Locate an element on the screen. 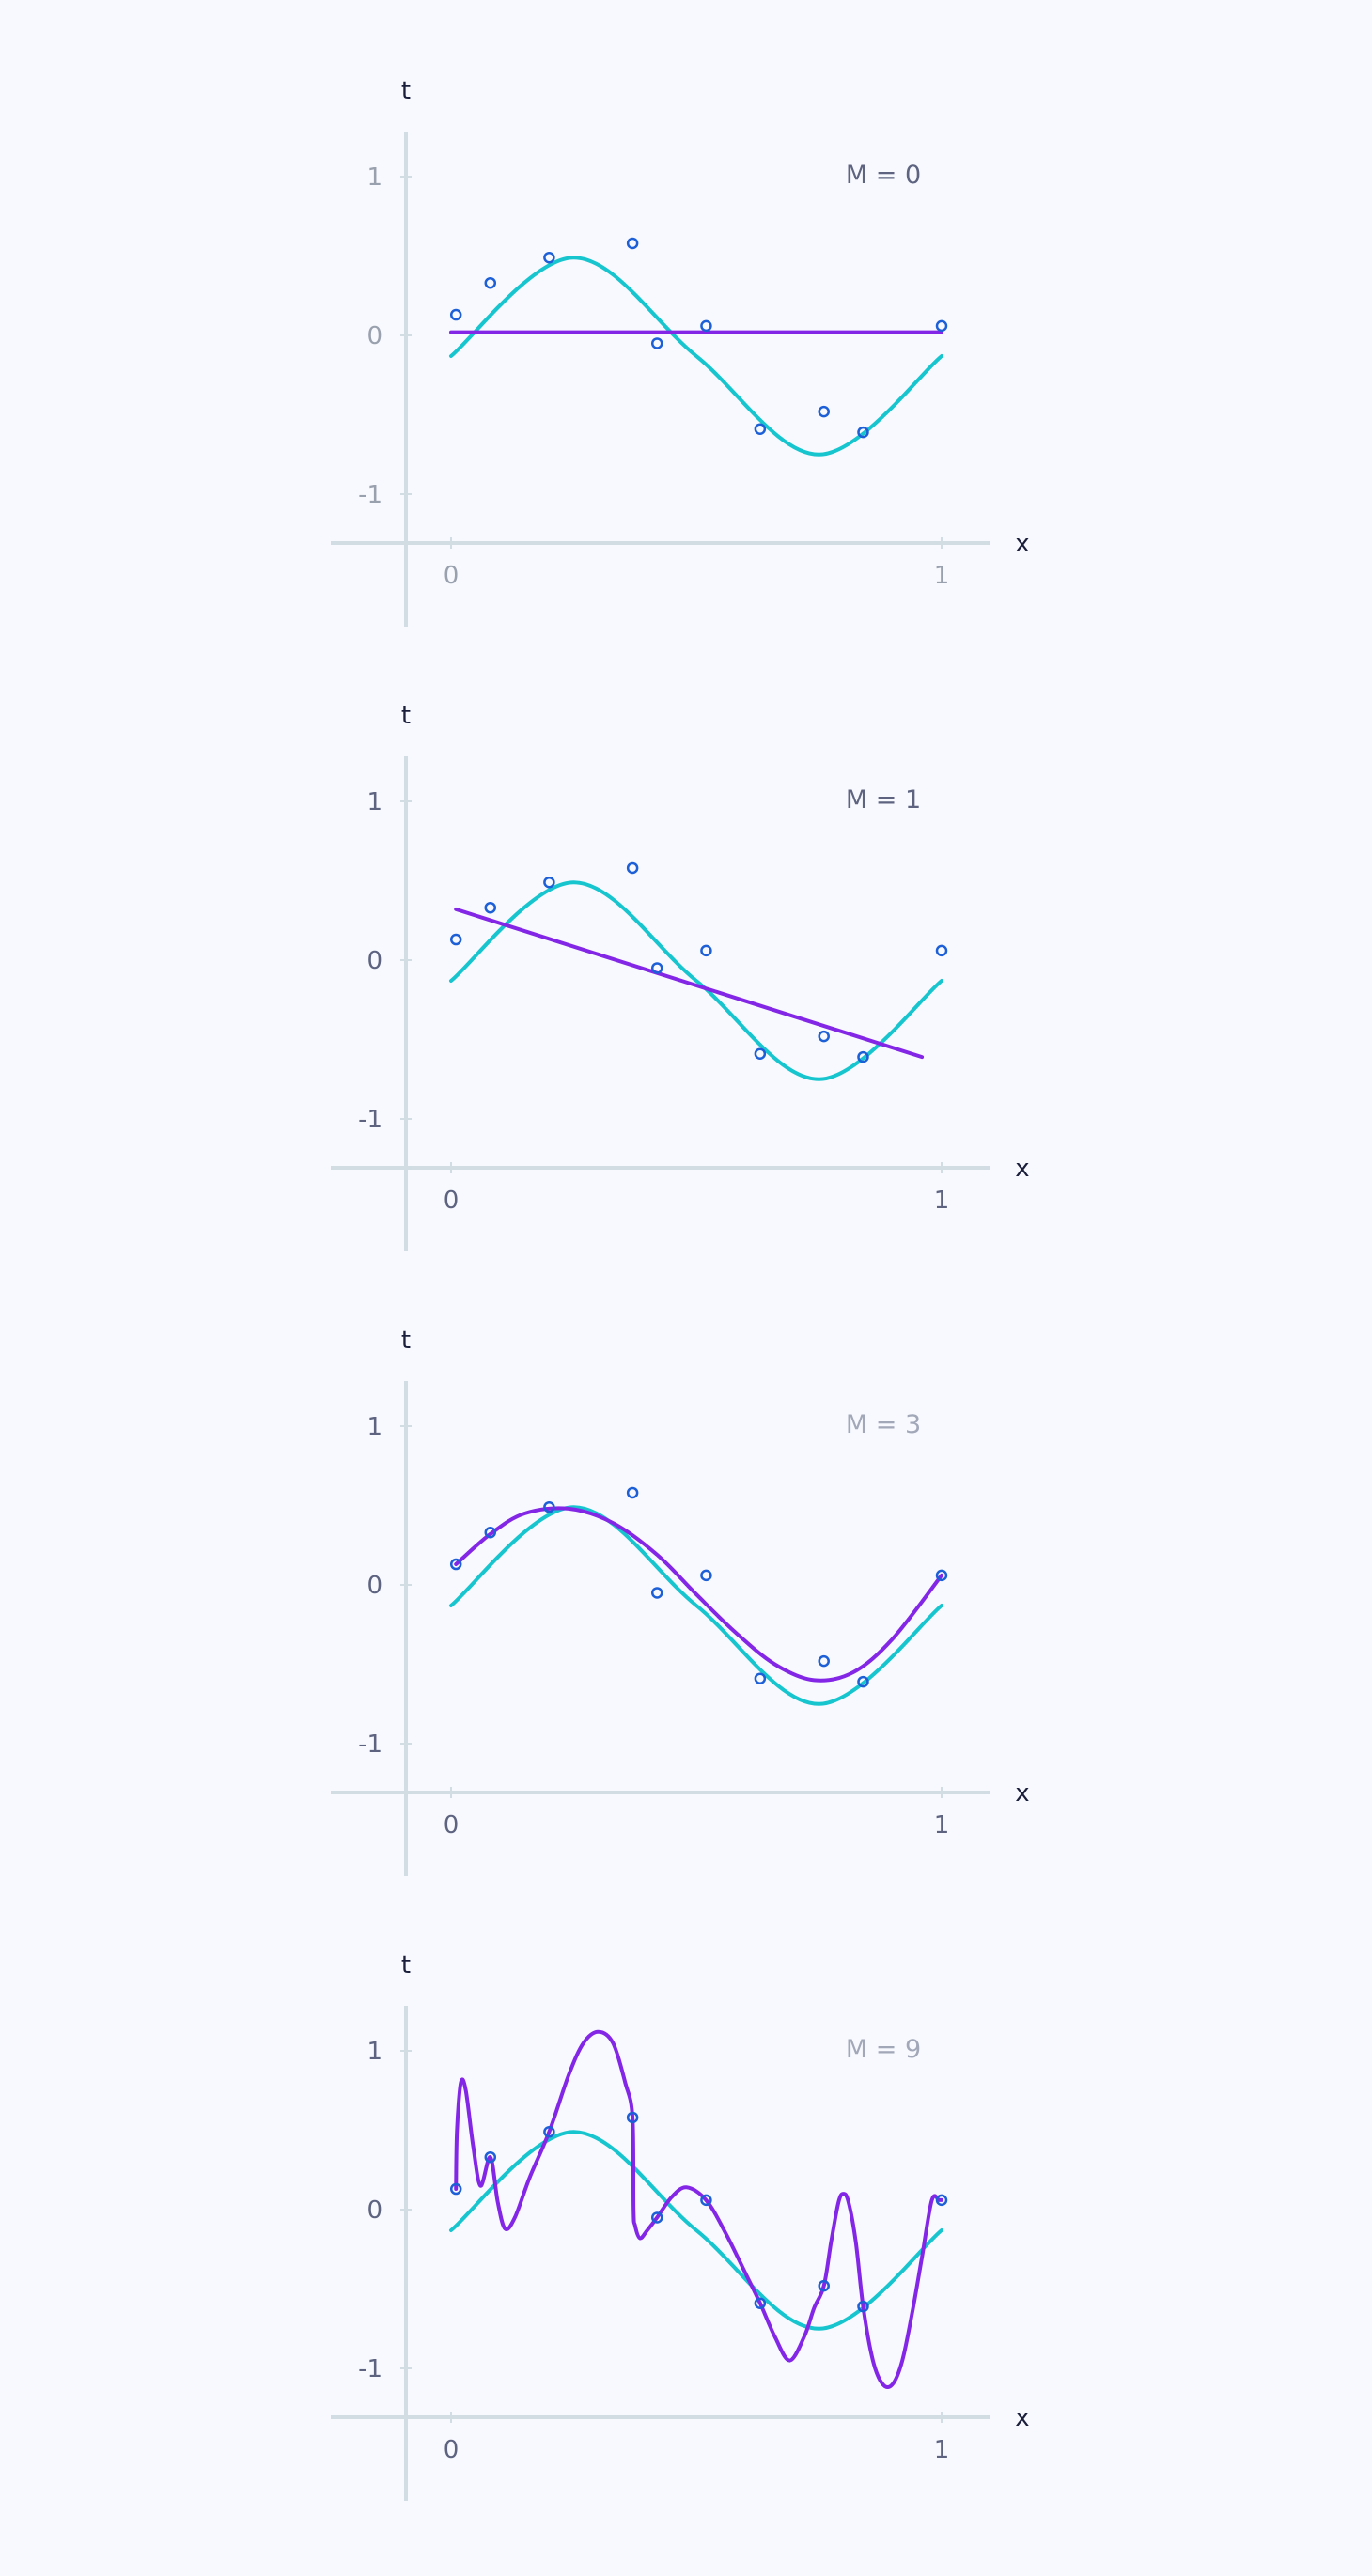  panel-title: M = 0 is located at coordinates (883, 176).